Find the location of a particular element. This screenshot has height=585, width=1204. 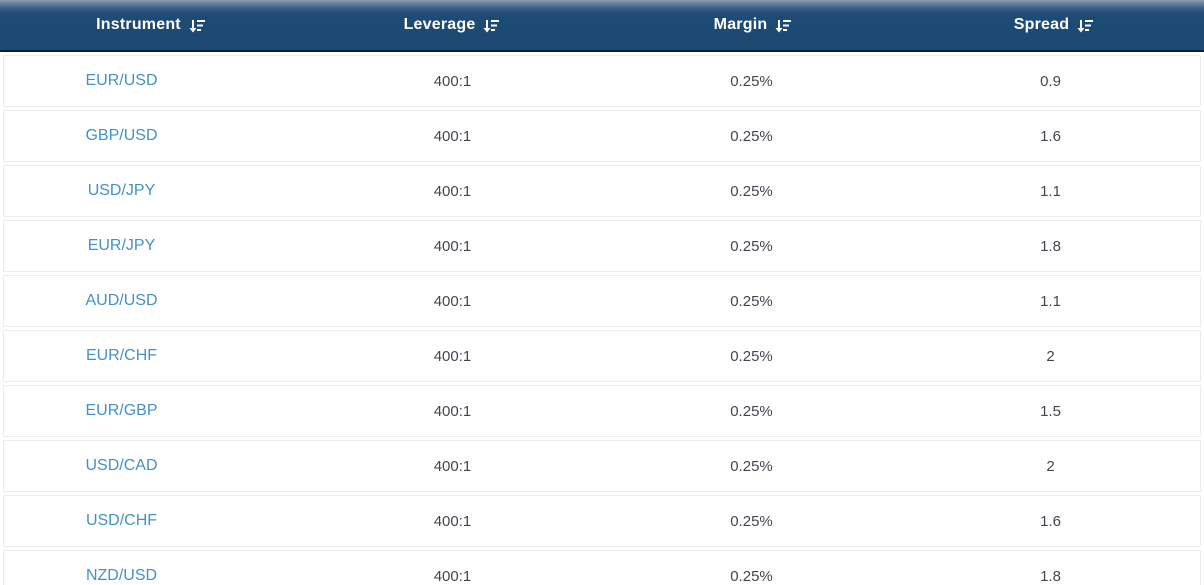

table-row: EUR/USD 400:1 0.25% 0.9 is located at coordinates (602, 81).